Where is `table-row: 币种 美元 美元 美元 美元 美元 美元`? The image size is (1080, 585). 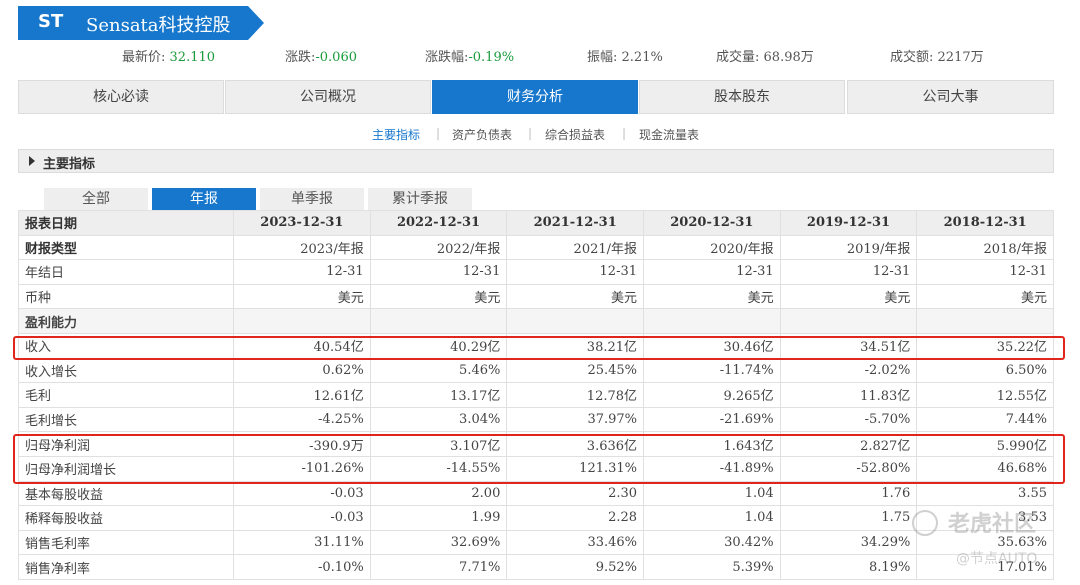
table-row: 币种 美元 美元 美元 美元 美元 美元 is located at coordinates (535, 296).